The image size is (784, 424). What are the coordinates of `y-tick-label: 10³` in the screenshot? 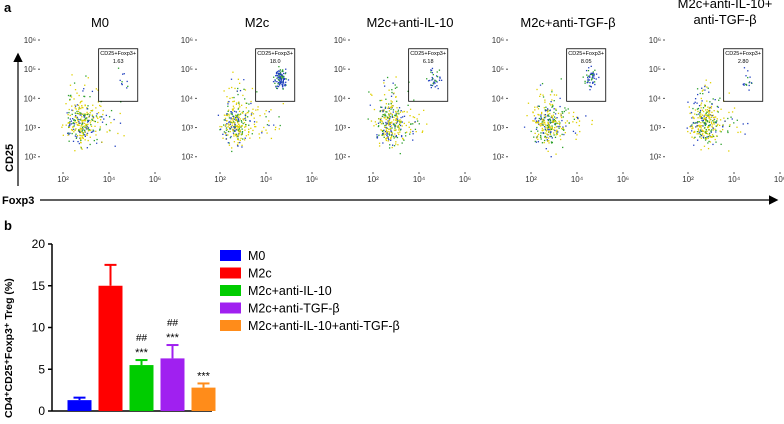 It's located at (340, 128).